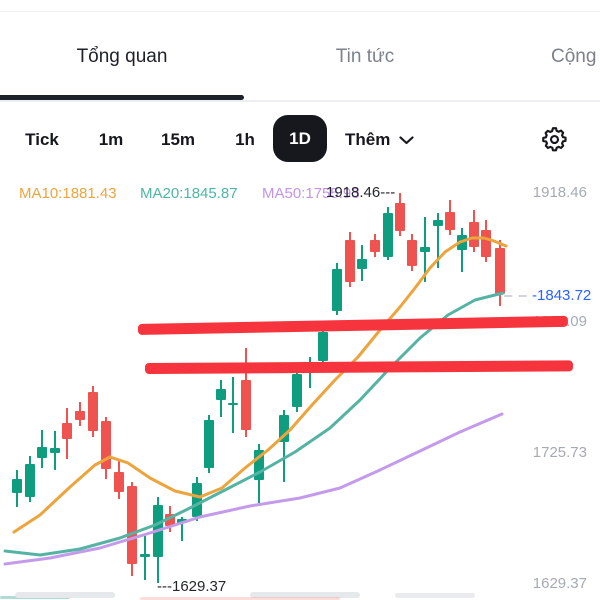 The height and width of the screenshot is (600, 600). I want to click on axis-label-1918: 1918.46, so click(559, 192).